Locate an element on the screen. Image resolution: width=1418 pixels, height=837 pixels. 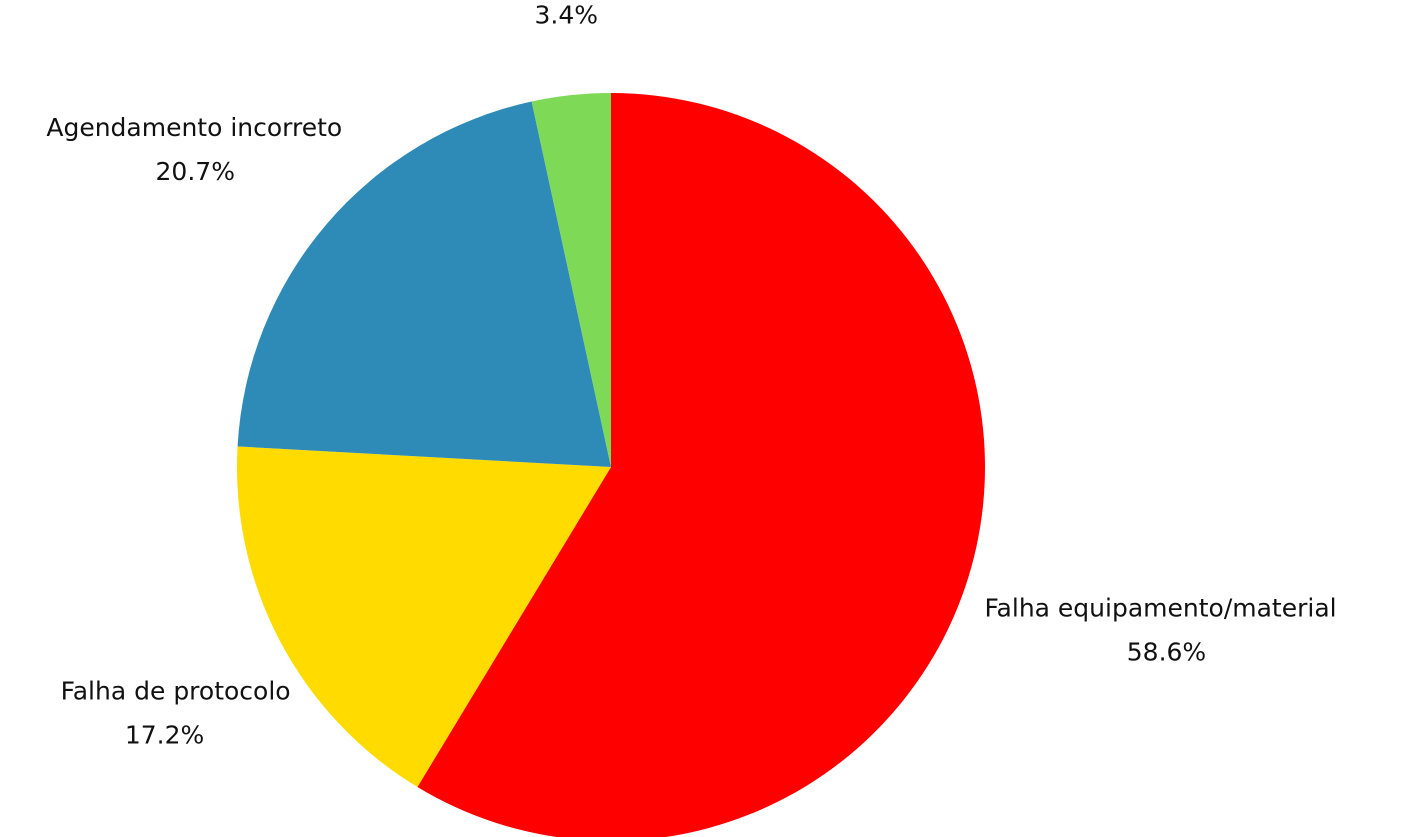
slice-label: Falha de protocolo is located at coordinates (176, 691).